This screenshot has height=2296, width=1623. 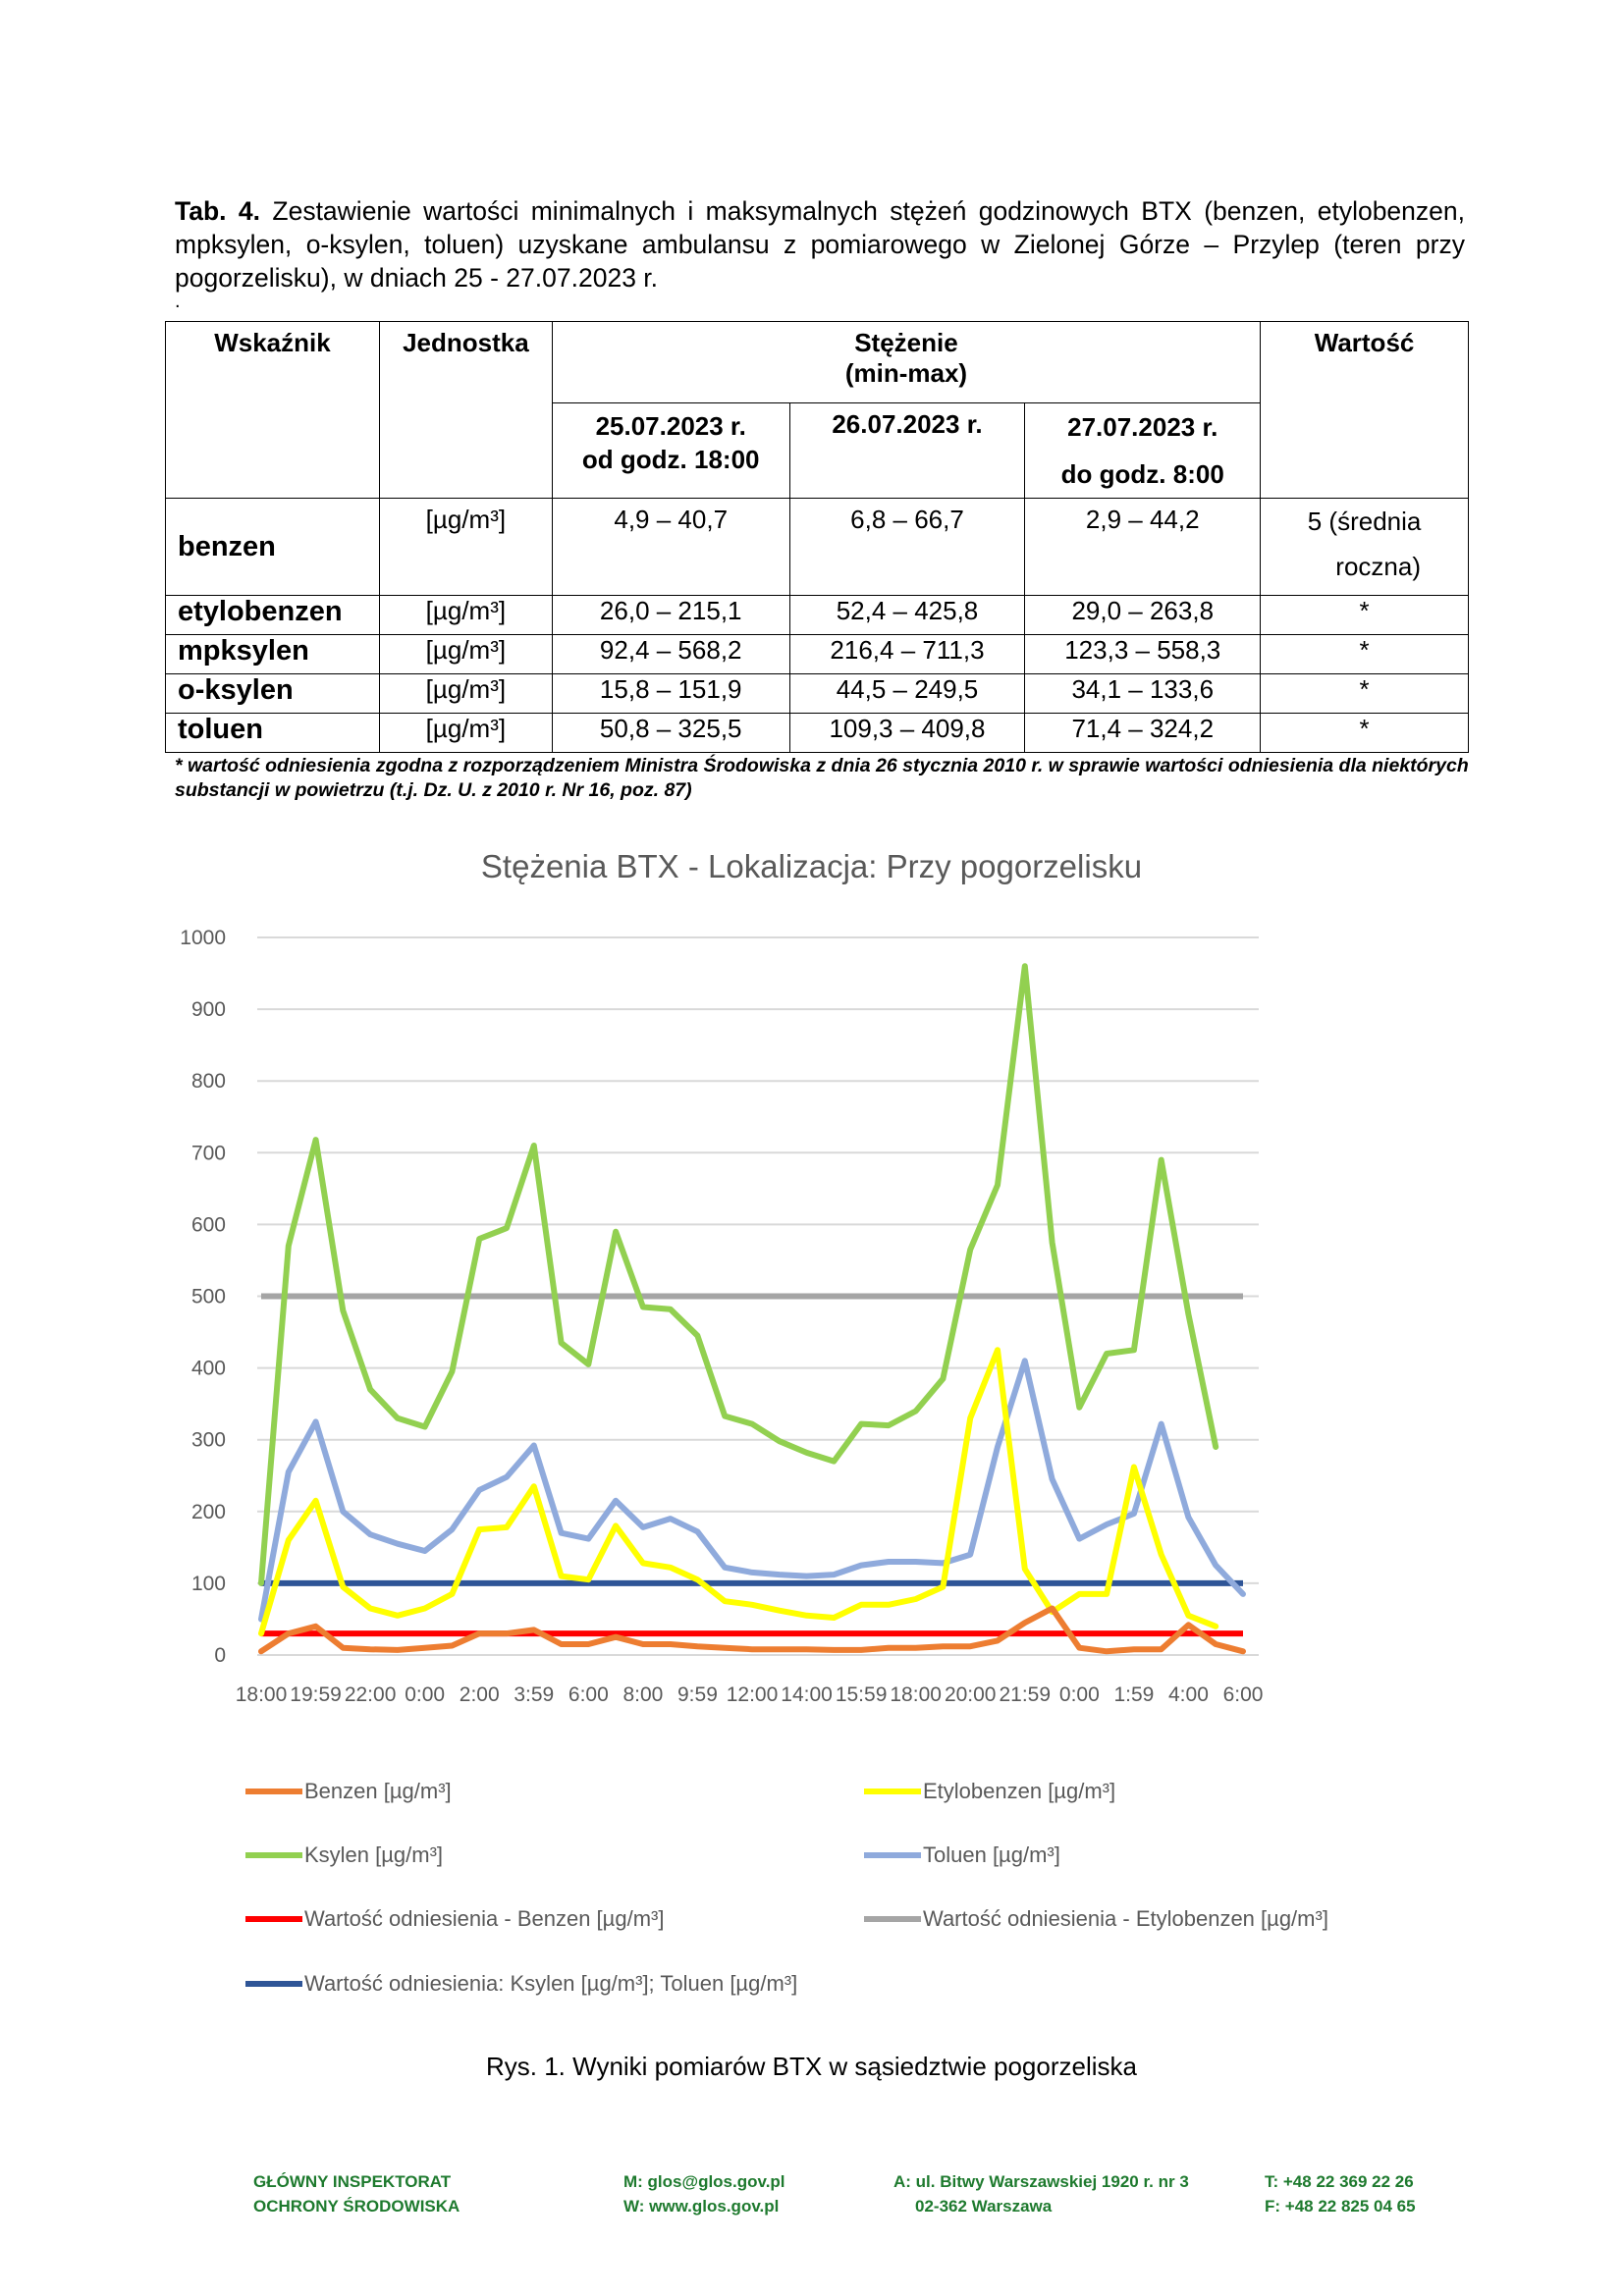 I want to click on row-day1: 92,4 – 568,2, so click(x=670, y=654).